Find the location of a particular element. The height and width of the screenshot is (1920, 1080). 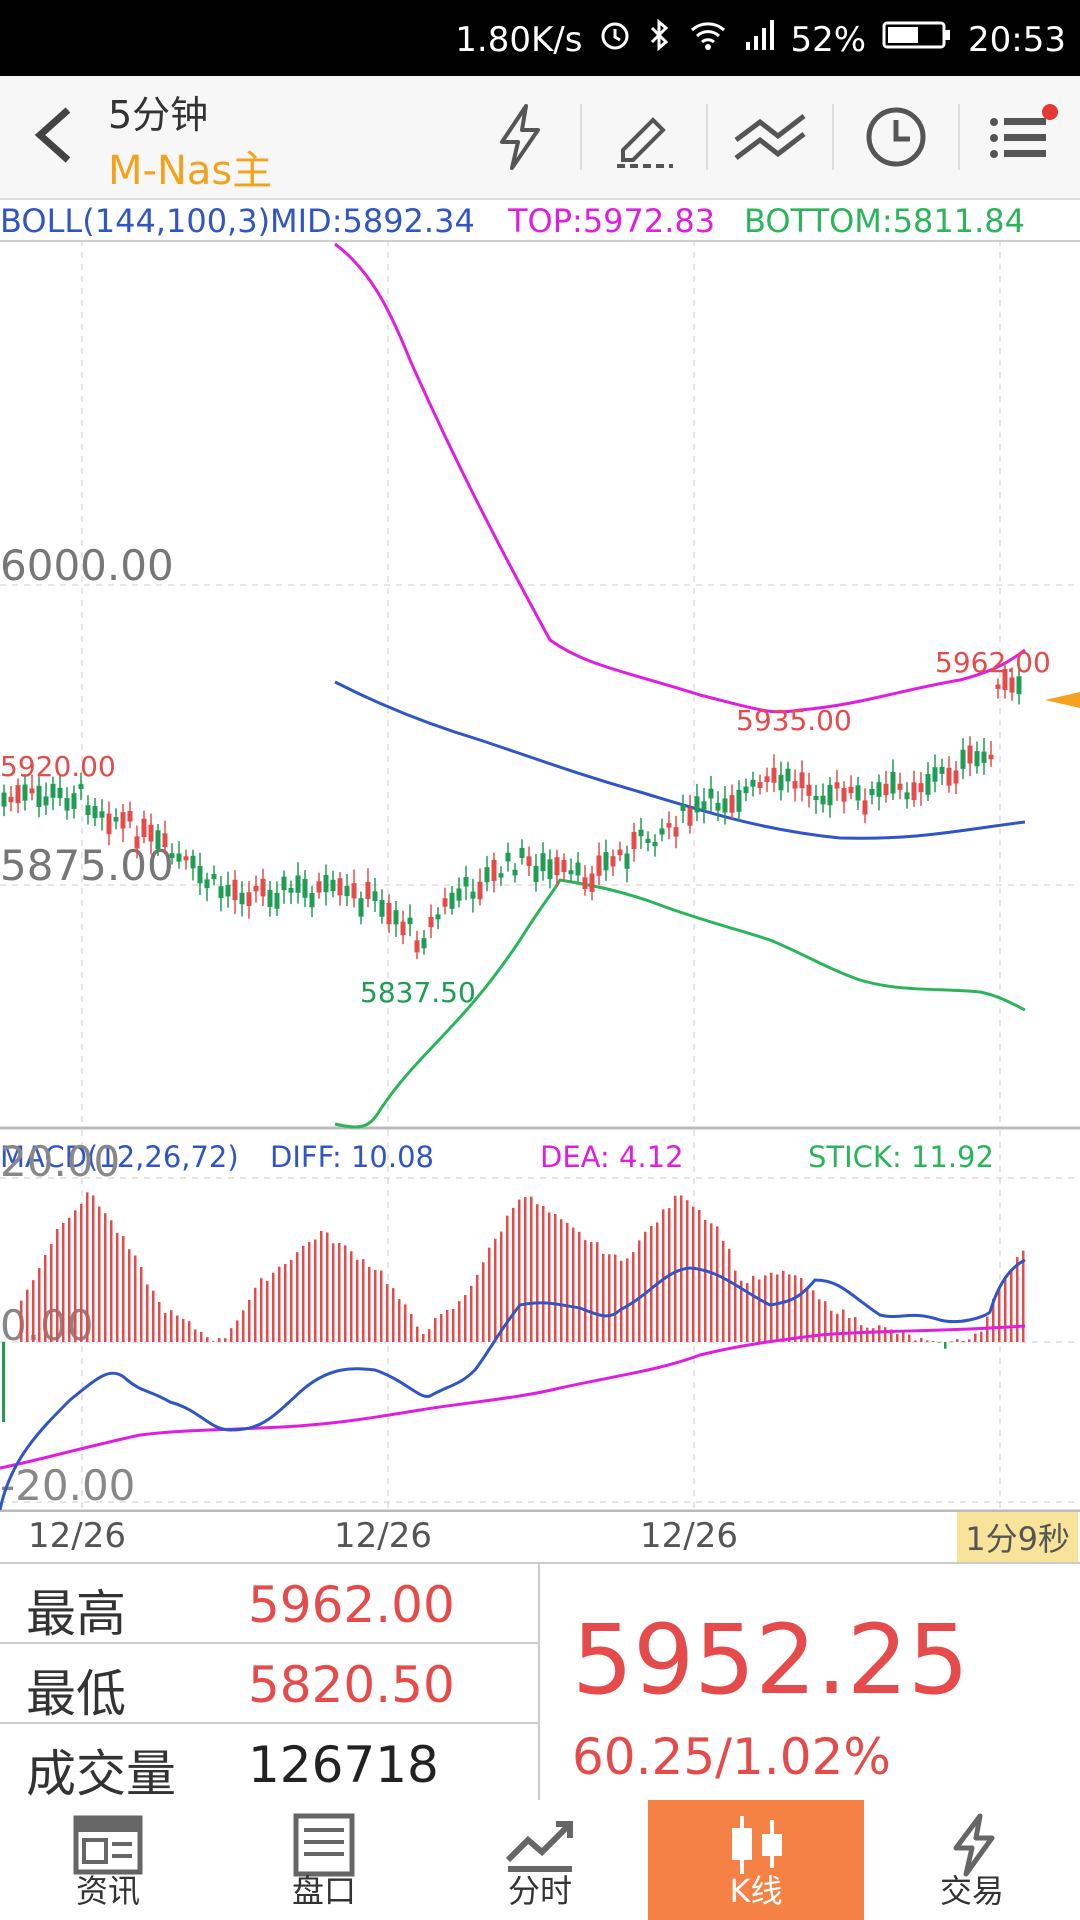

boll-bottom-line is located at coordinates (680, 1003).